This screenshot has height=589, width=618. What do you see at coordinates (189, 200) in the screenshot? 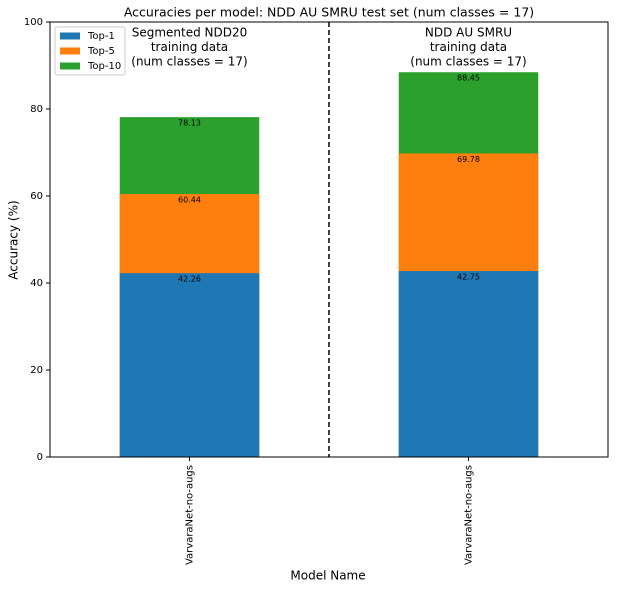
I see `data-label: 60.44` at bounding box center [189, 200].